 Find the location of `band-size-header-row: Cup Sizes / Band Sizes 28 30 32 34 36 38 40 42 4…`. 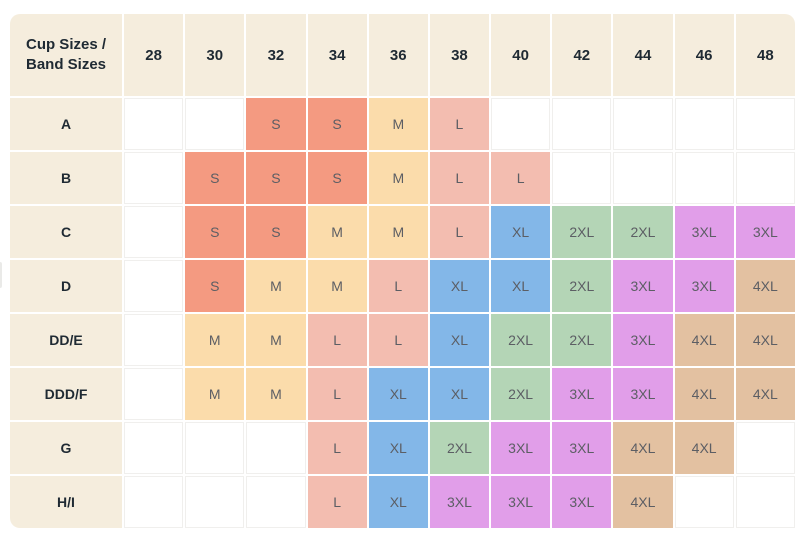

band-size-header-row: Cup Sizes / Band Sizes 28 30 32 34 36 38 40 42 4… is located at coordinates (402, 55).